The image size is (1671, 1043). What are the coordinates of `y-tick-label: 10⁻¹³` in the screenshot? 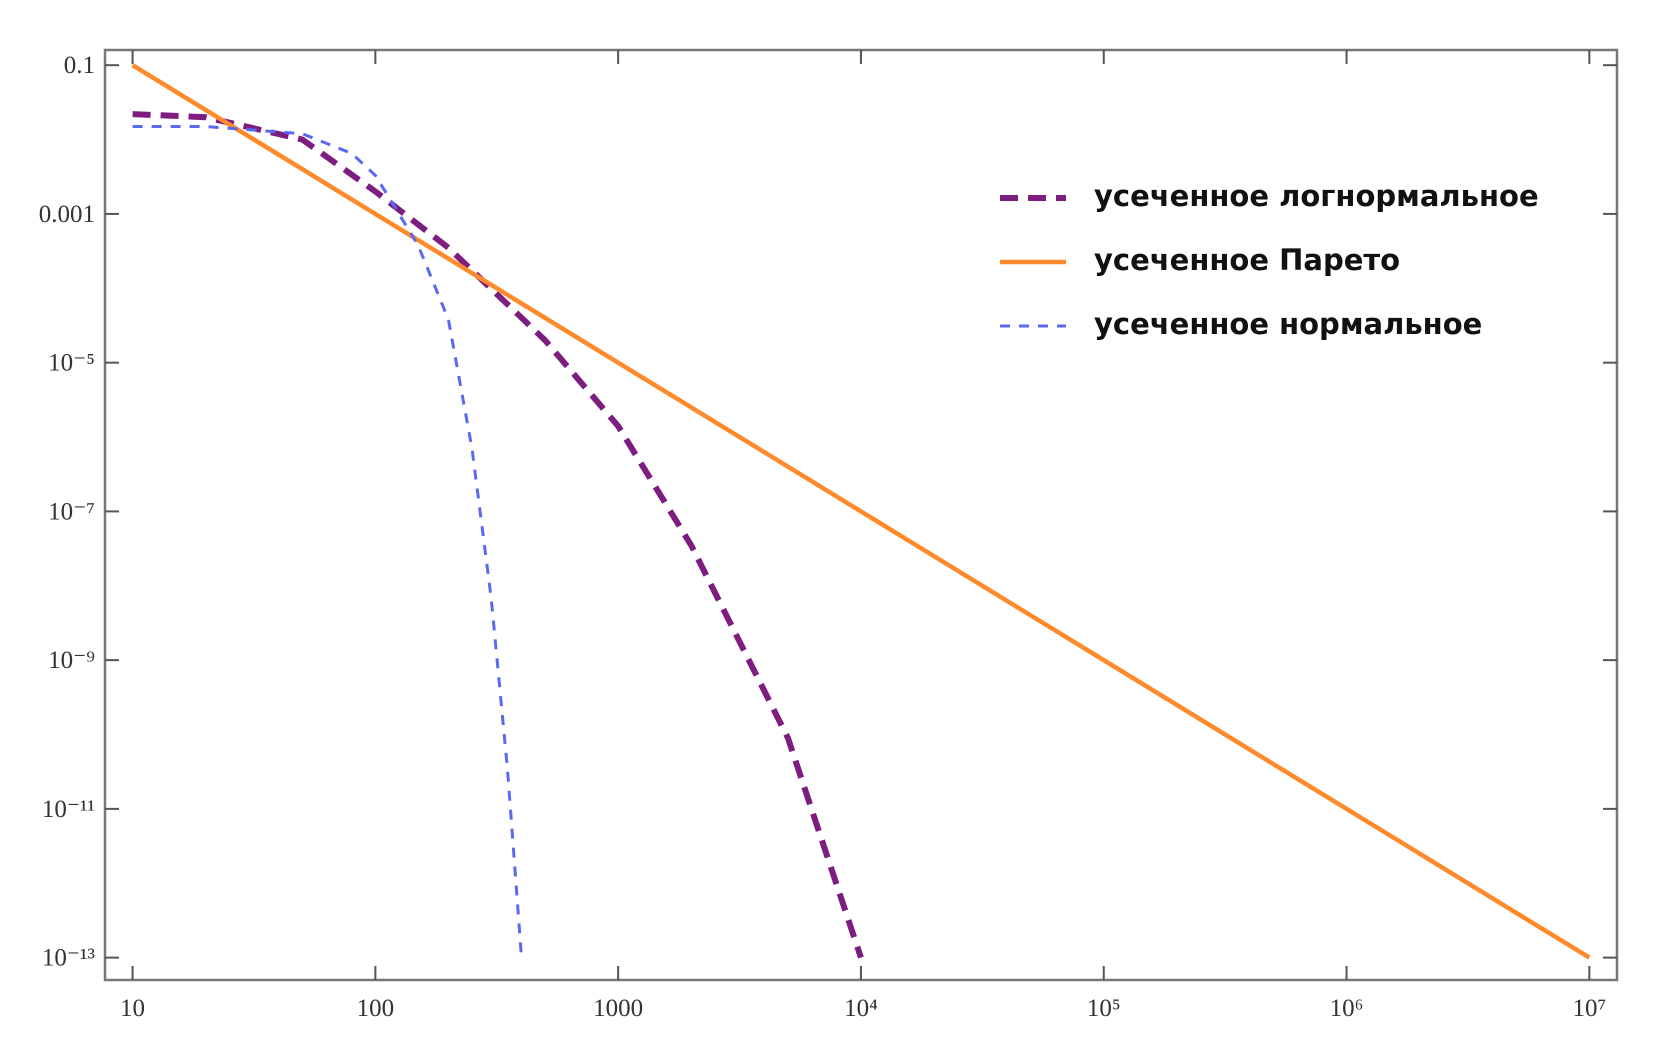 It's located at (69, 958).